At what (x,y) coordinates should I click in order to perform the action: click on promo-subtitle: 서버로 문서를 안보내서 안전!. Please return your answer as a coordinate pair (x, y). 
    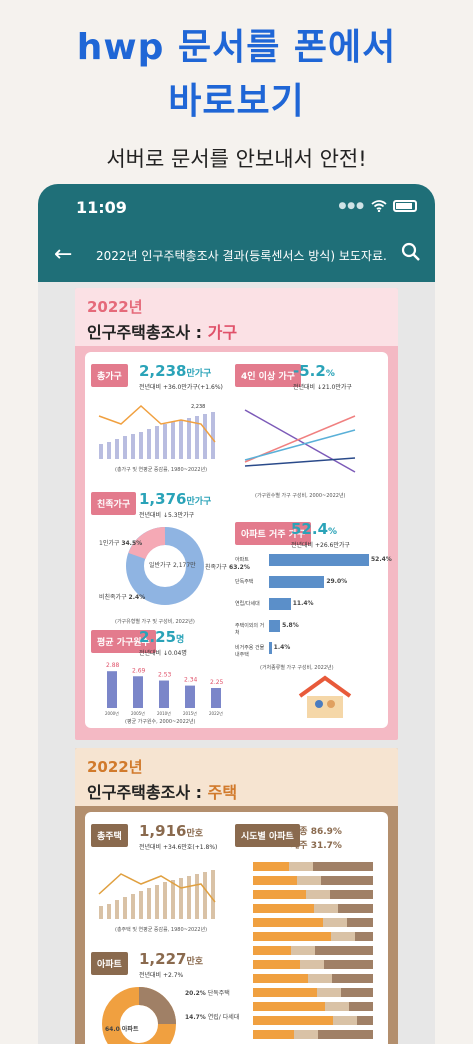
    Looking at the image, I should click on (236, 159).